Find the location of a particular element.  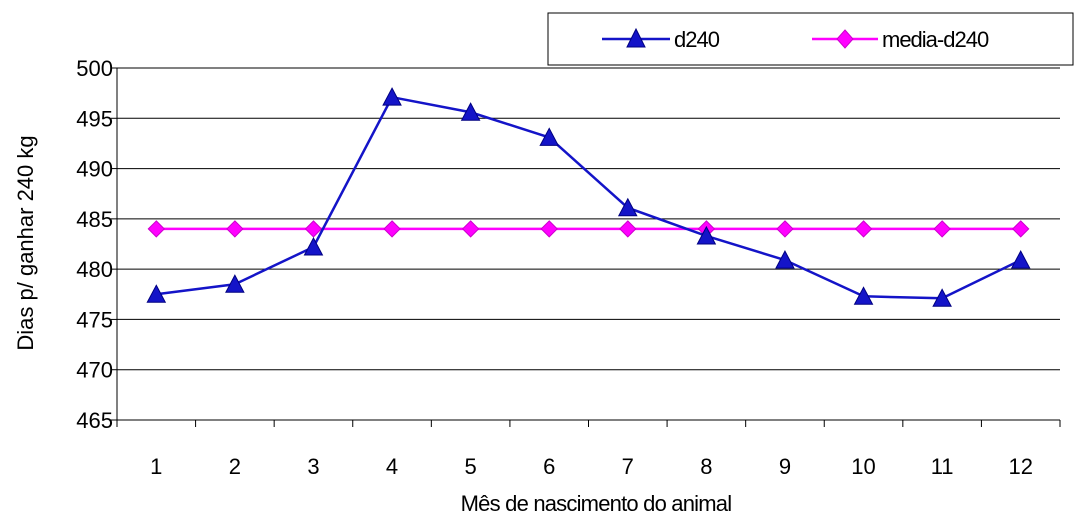

series-media-d240 is located at coordinates (588, 229).